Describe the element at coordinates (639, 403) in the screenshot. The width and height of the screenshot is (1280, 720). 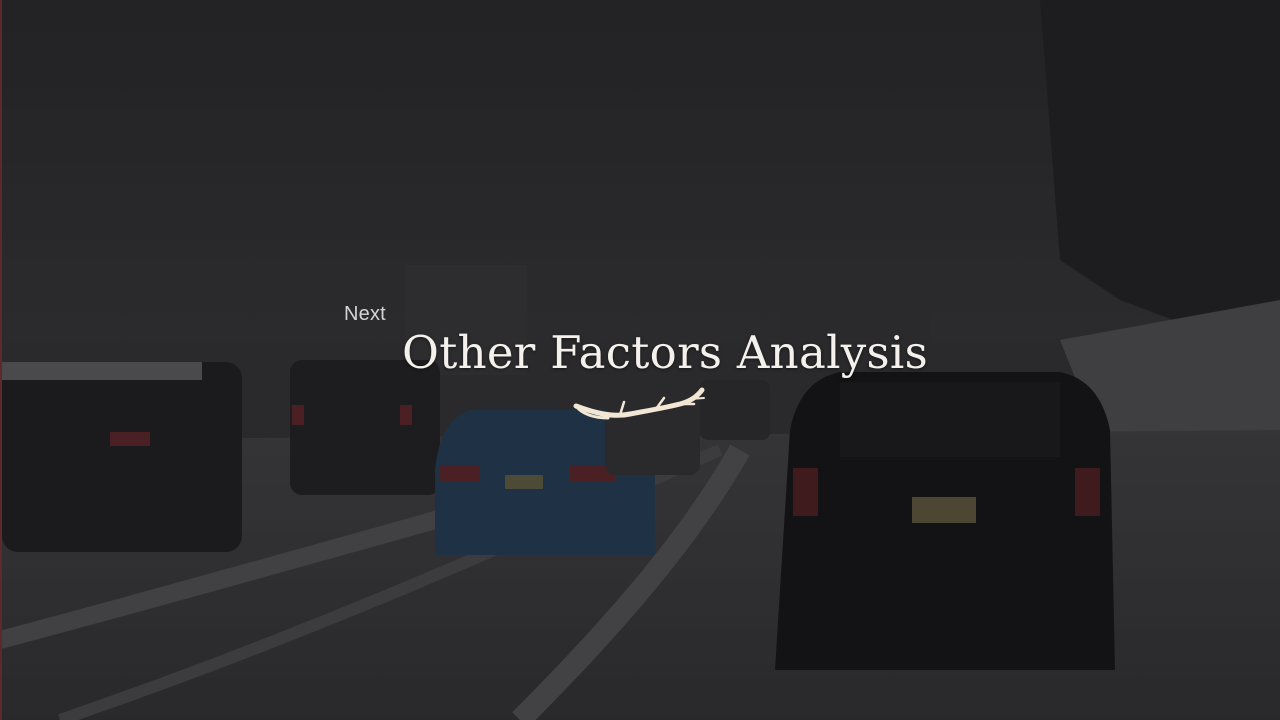
I see `branch-icon` at that location.